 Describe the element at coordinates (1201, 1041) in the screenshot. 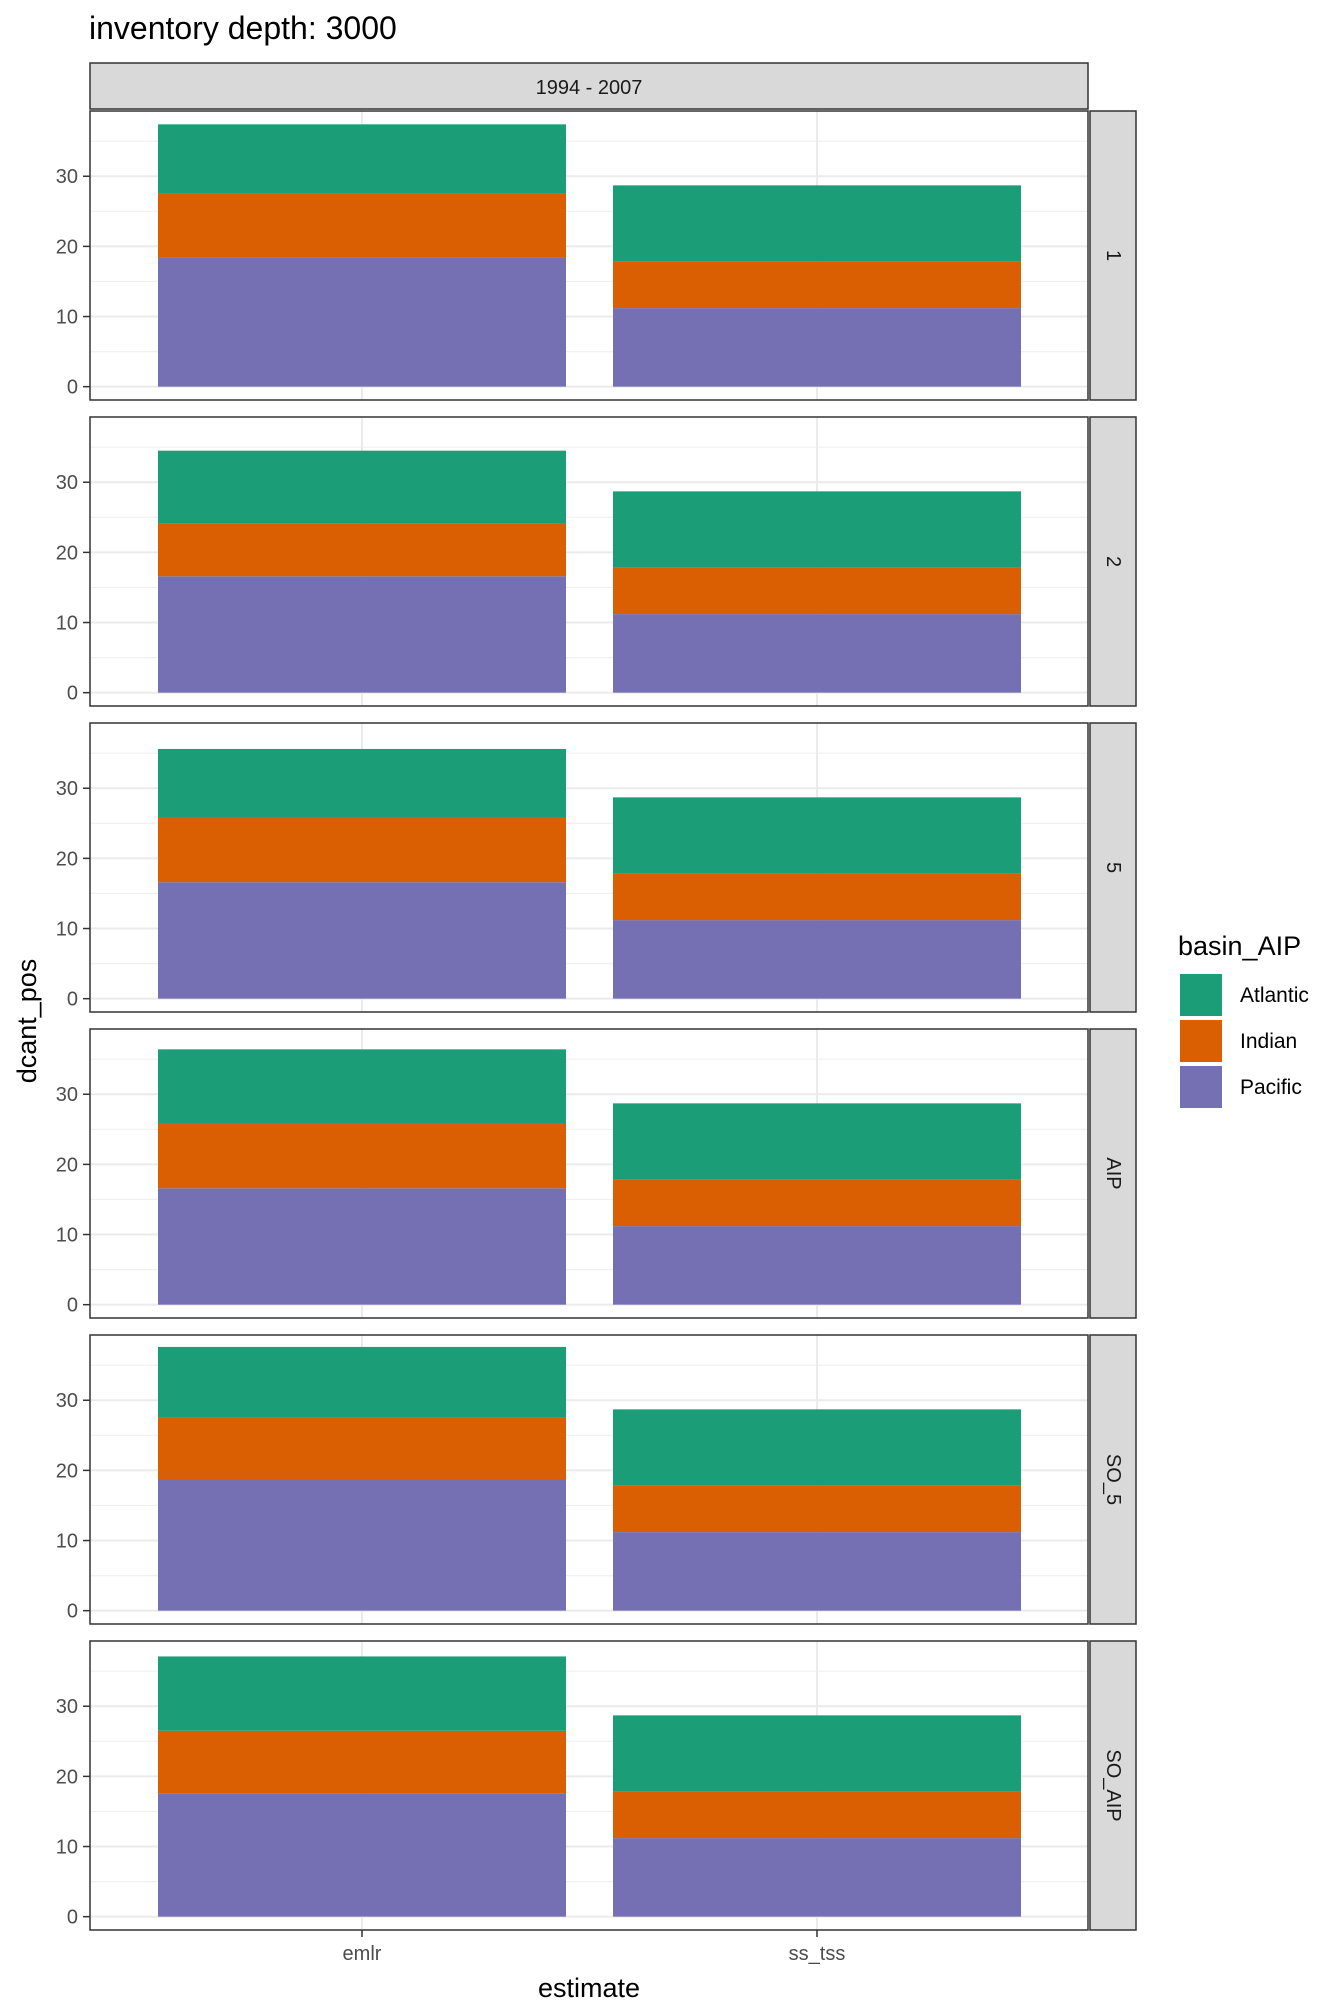

I see `legend-key-indian` at that location.